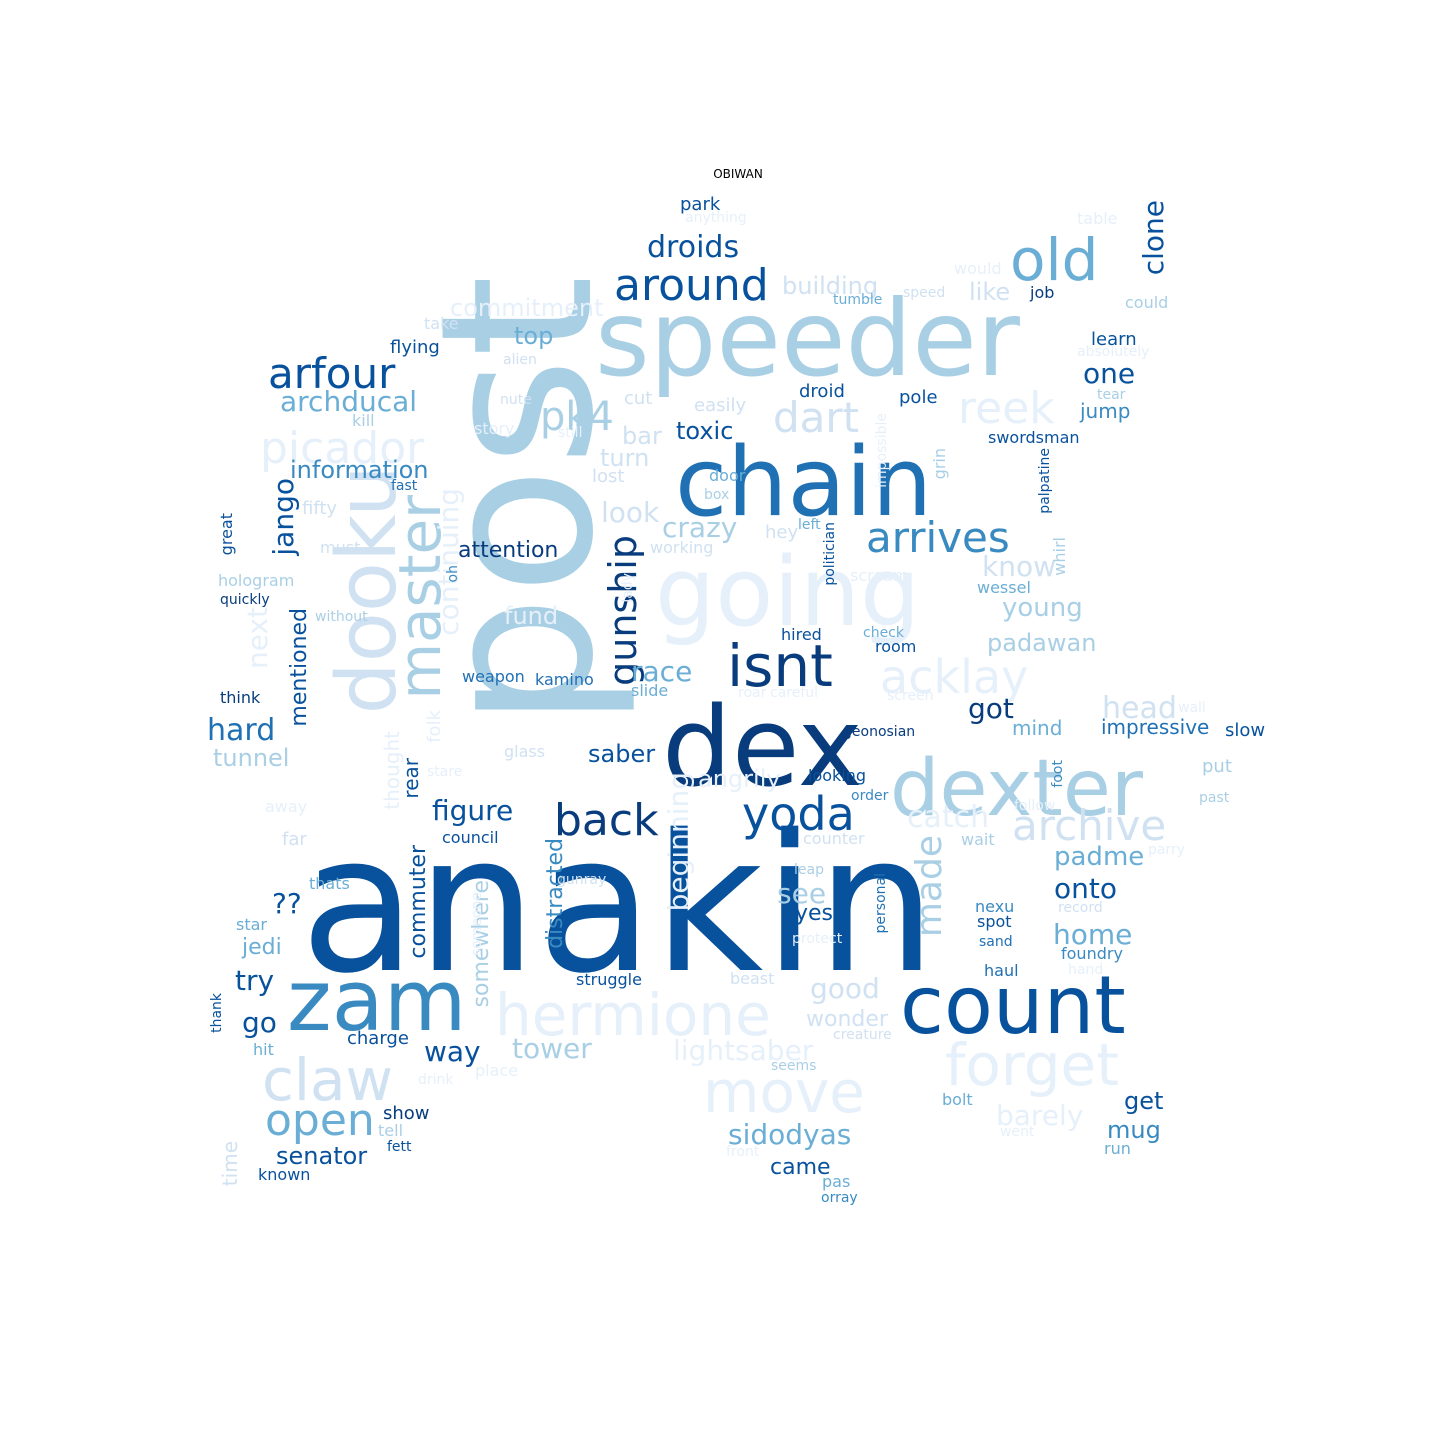  What do you see at coordinates (359, 470) in the screenshot?
I see `word-information: information` at bounding box center [359, 470].